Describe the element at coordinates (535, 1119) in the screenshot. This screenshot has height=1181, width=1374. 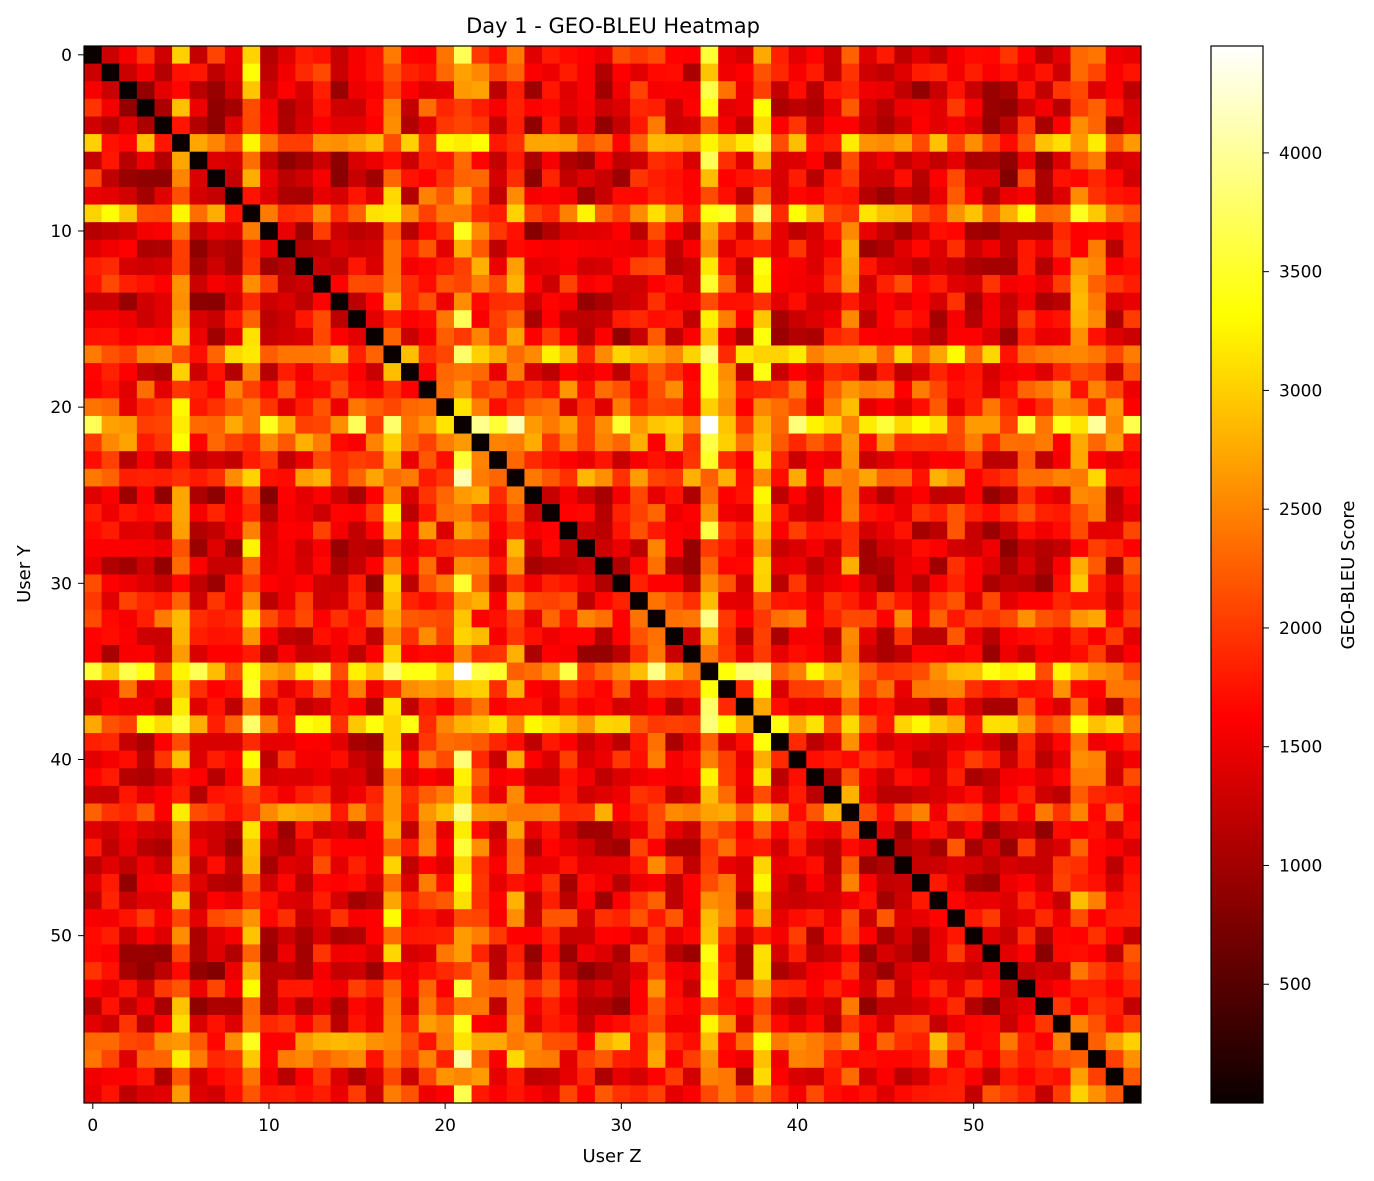
I see `x-axis-ticks: 0 10 20 30 40 50` at that location.